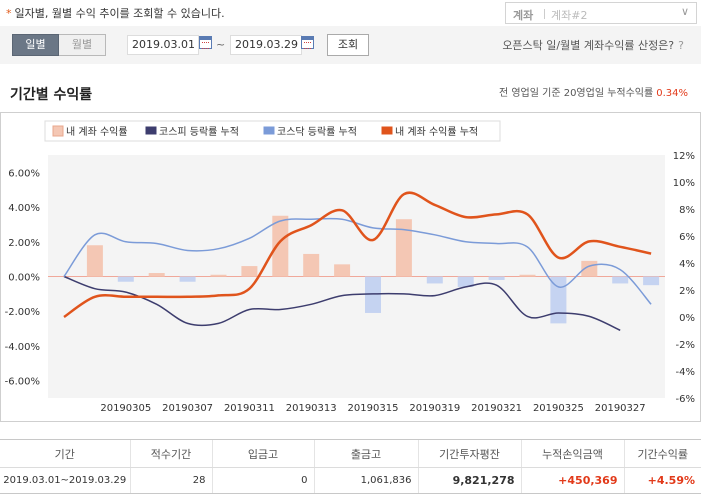 The height and width of the screenshot is (495, 701). I want to click on right-axis-tick-label: 2%, so click(687, 291).